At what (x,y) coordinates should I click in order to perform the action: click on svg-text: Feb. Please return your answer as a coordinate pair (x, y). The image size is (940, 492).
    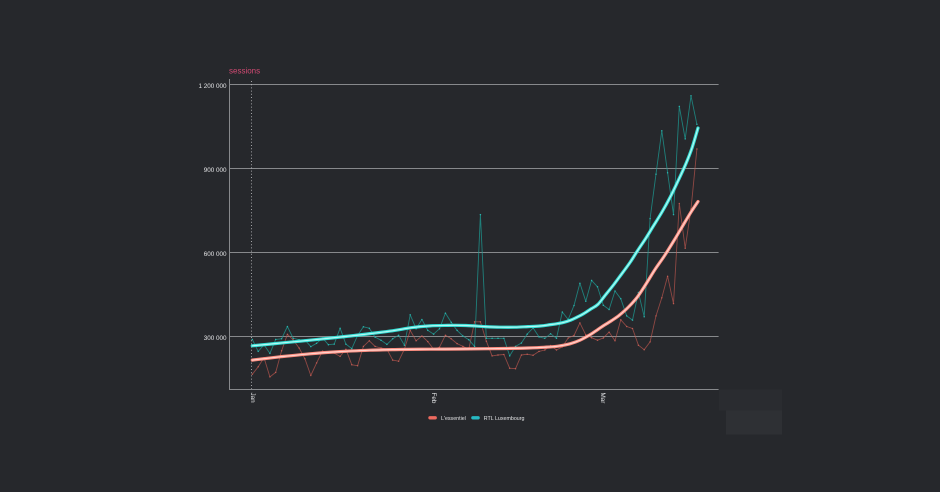
    Looking at the image, I should click on (433, 398).